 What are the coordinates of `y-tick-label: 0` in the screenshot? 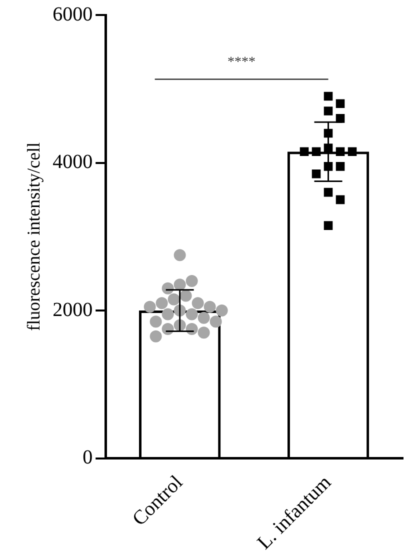 It's located at (87, 457).